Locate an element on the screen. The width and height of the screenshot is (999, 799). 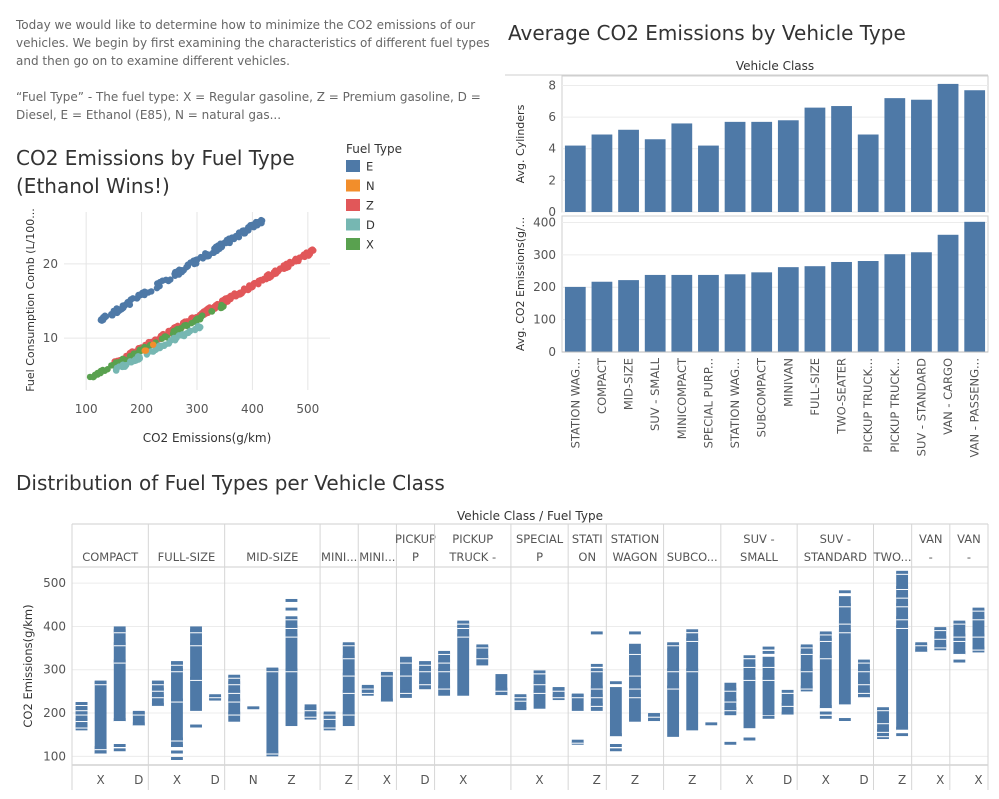
class-label: P is located at coordinates (415, 557).